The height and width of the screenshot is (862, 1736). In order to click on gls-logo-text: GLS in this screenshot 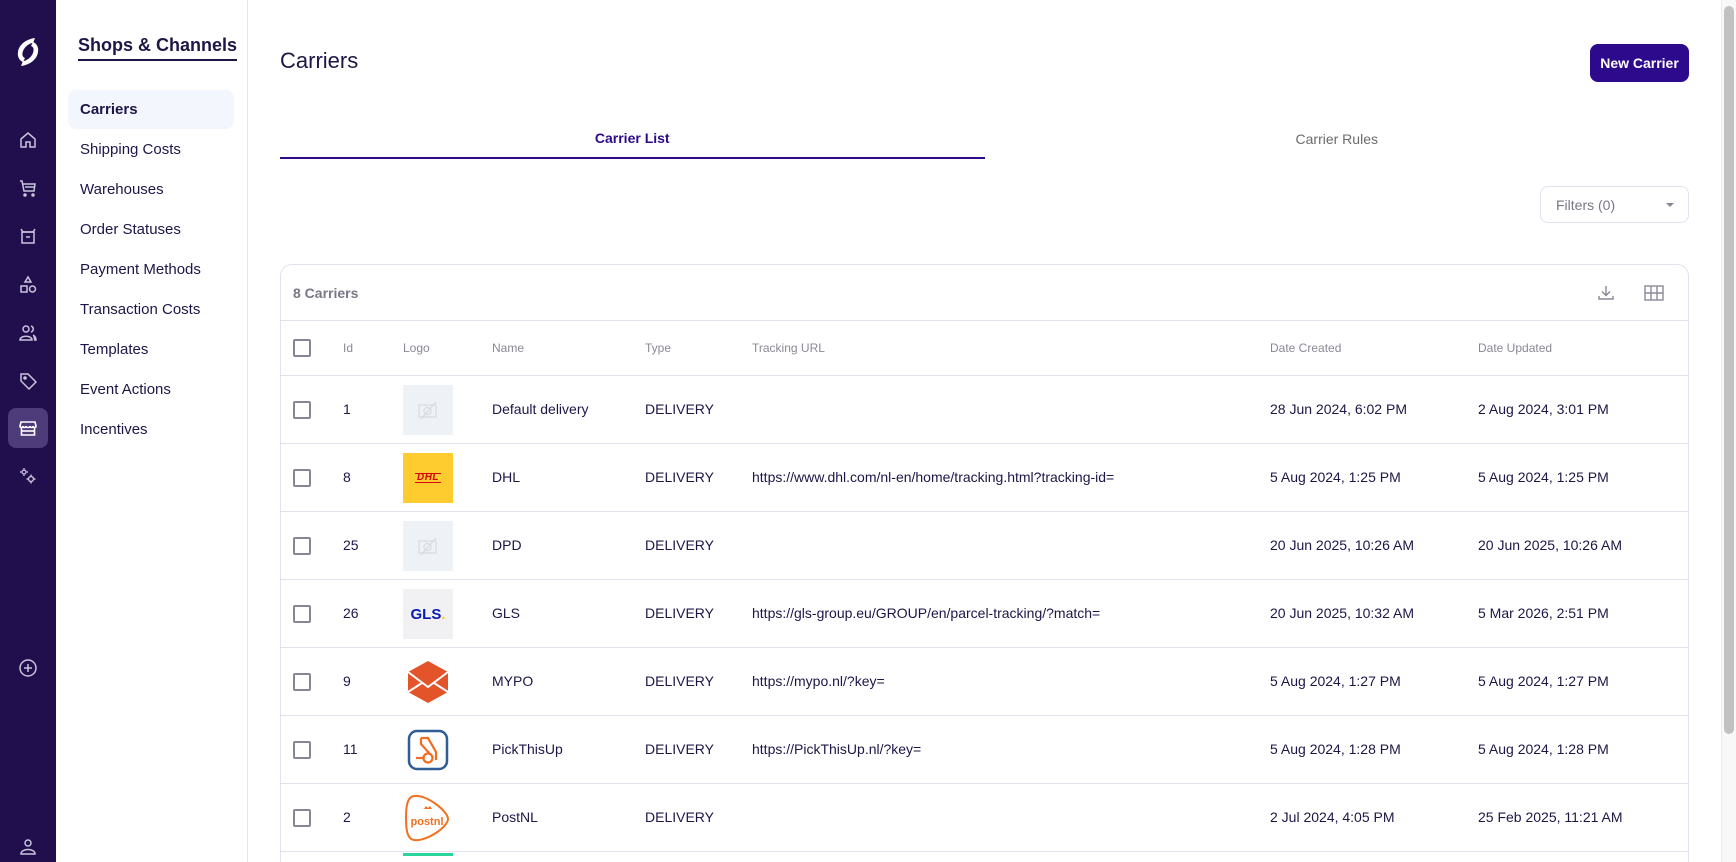, I will do `click(426, 614)`.